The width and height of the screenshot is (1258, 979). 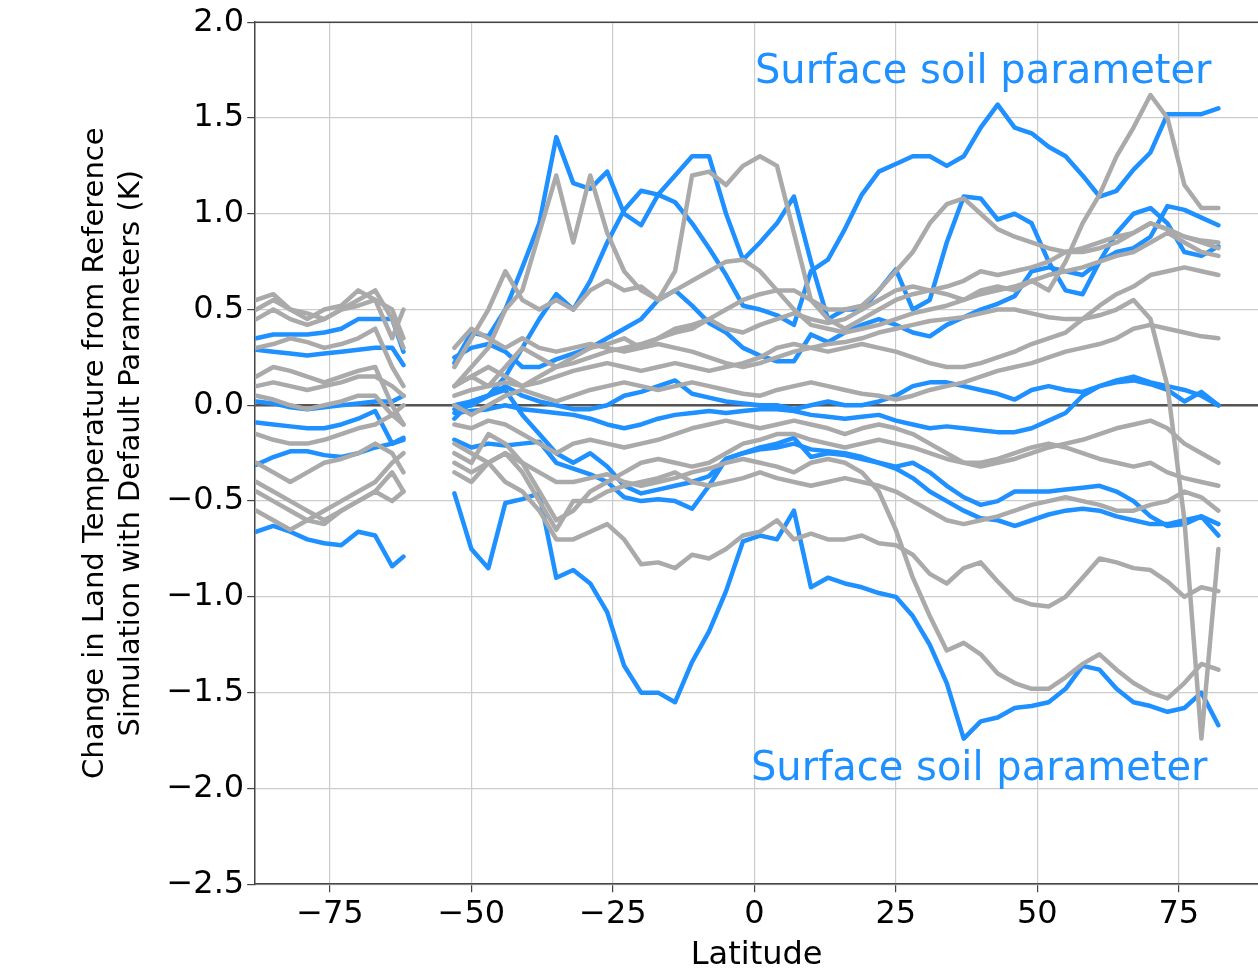 What do you see at coordinates (205, 881) in the screenshot?
I see `y-tick-label: −2.5` at bounding box center [205, 881].